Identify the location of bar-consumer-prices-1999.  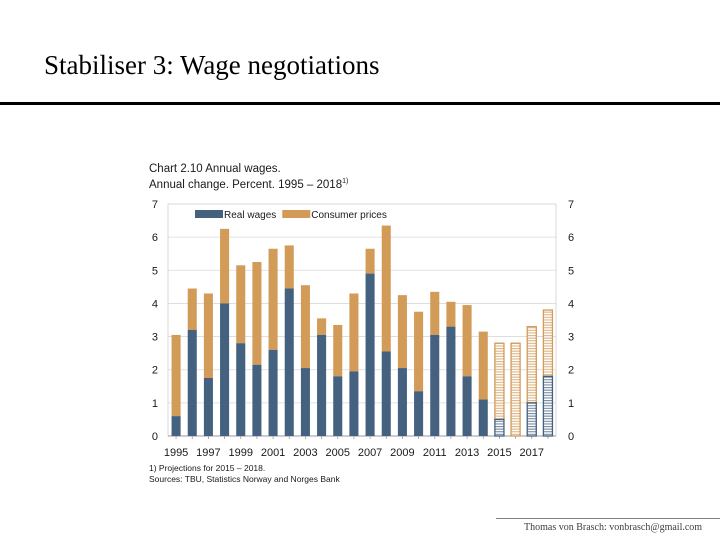
(241, 304).